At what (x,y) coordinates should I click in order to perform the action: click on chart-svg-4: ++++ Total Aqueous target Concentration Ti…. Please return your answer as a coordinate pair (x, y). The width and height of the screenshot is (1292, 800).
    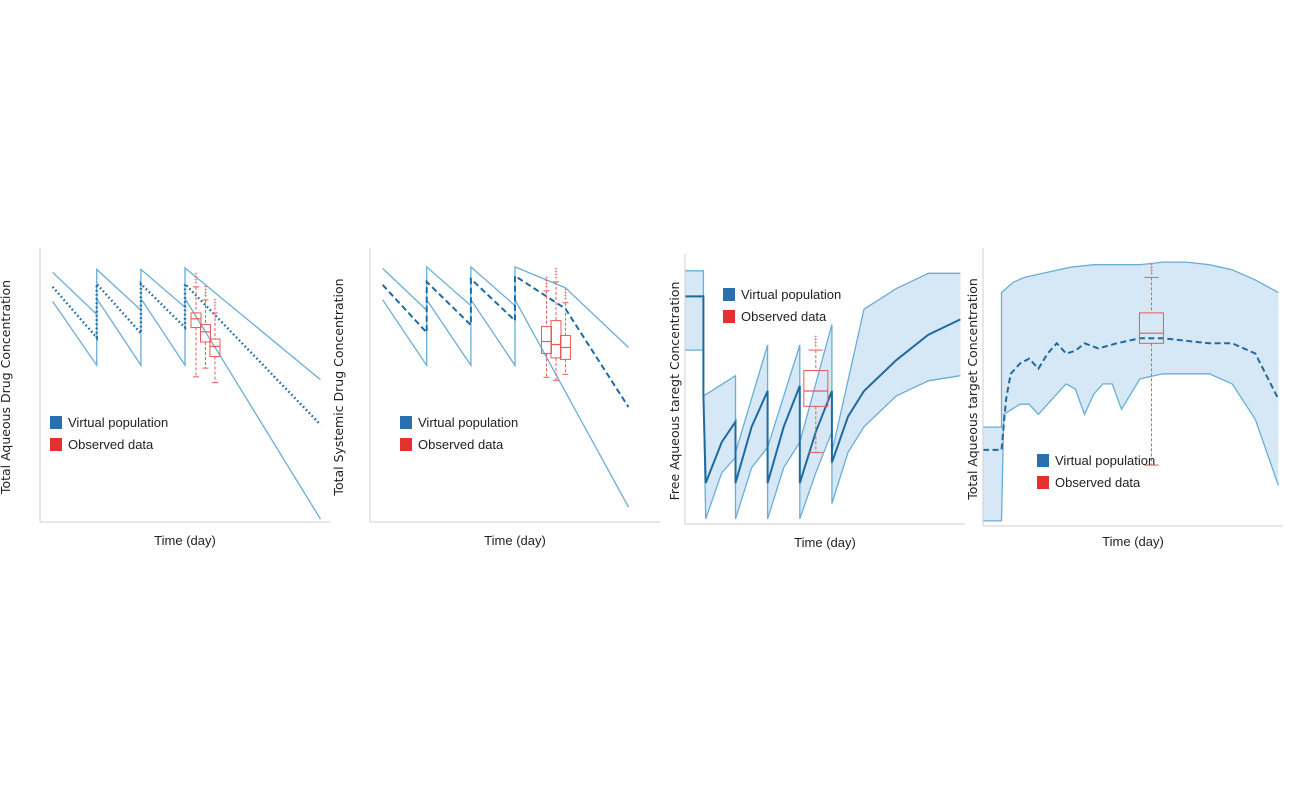
    Looking at the image, I should click on (1124, 398).